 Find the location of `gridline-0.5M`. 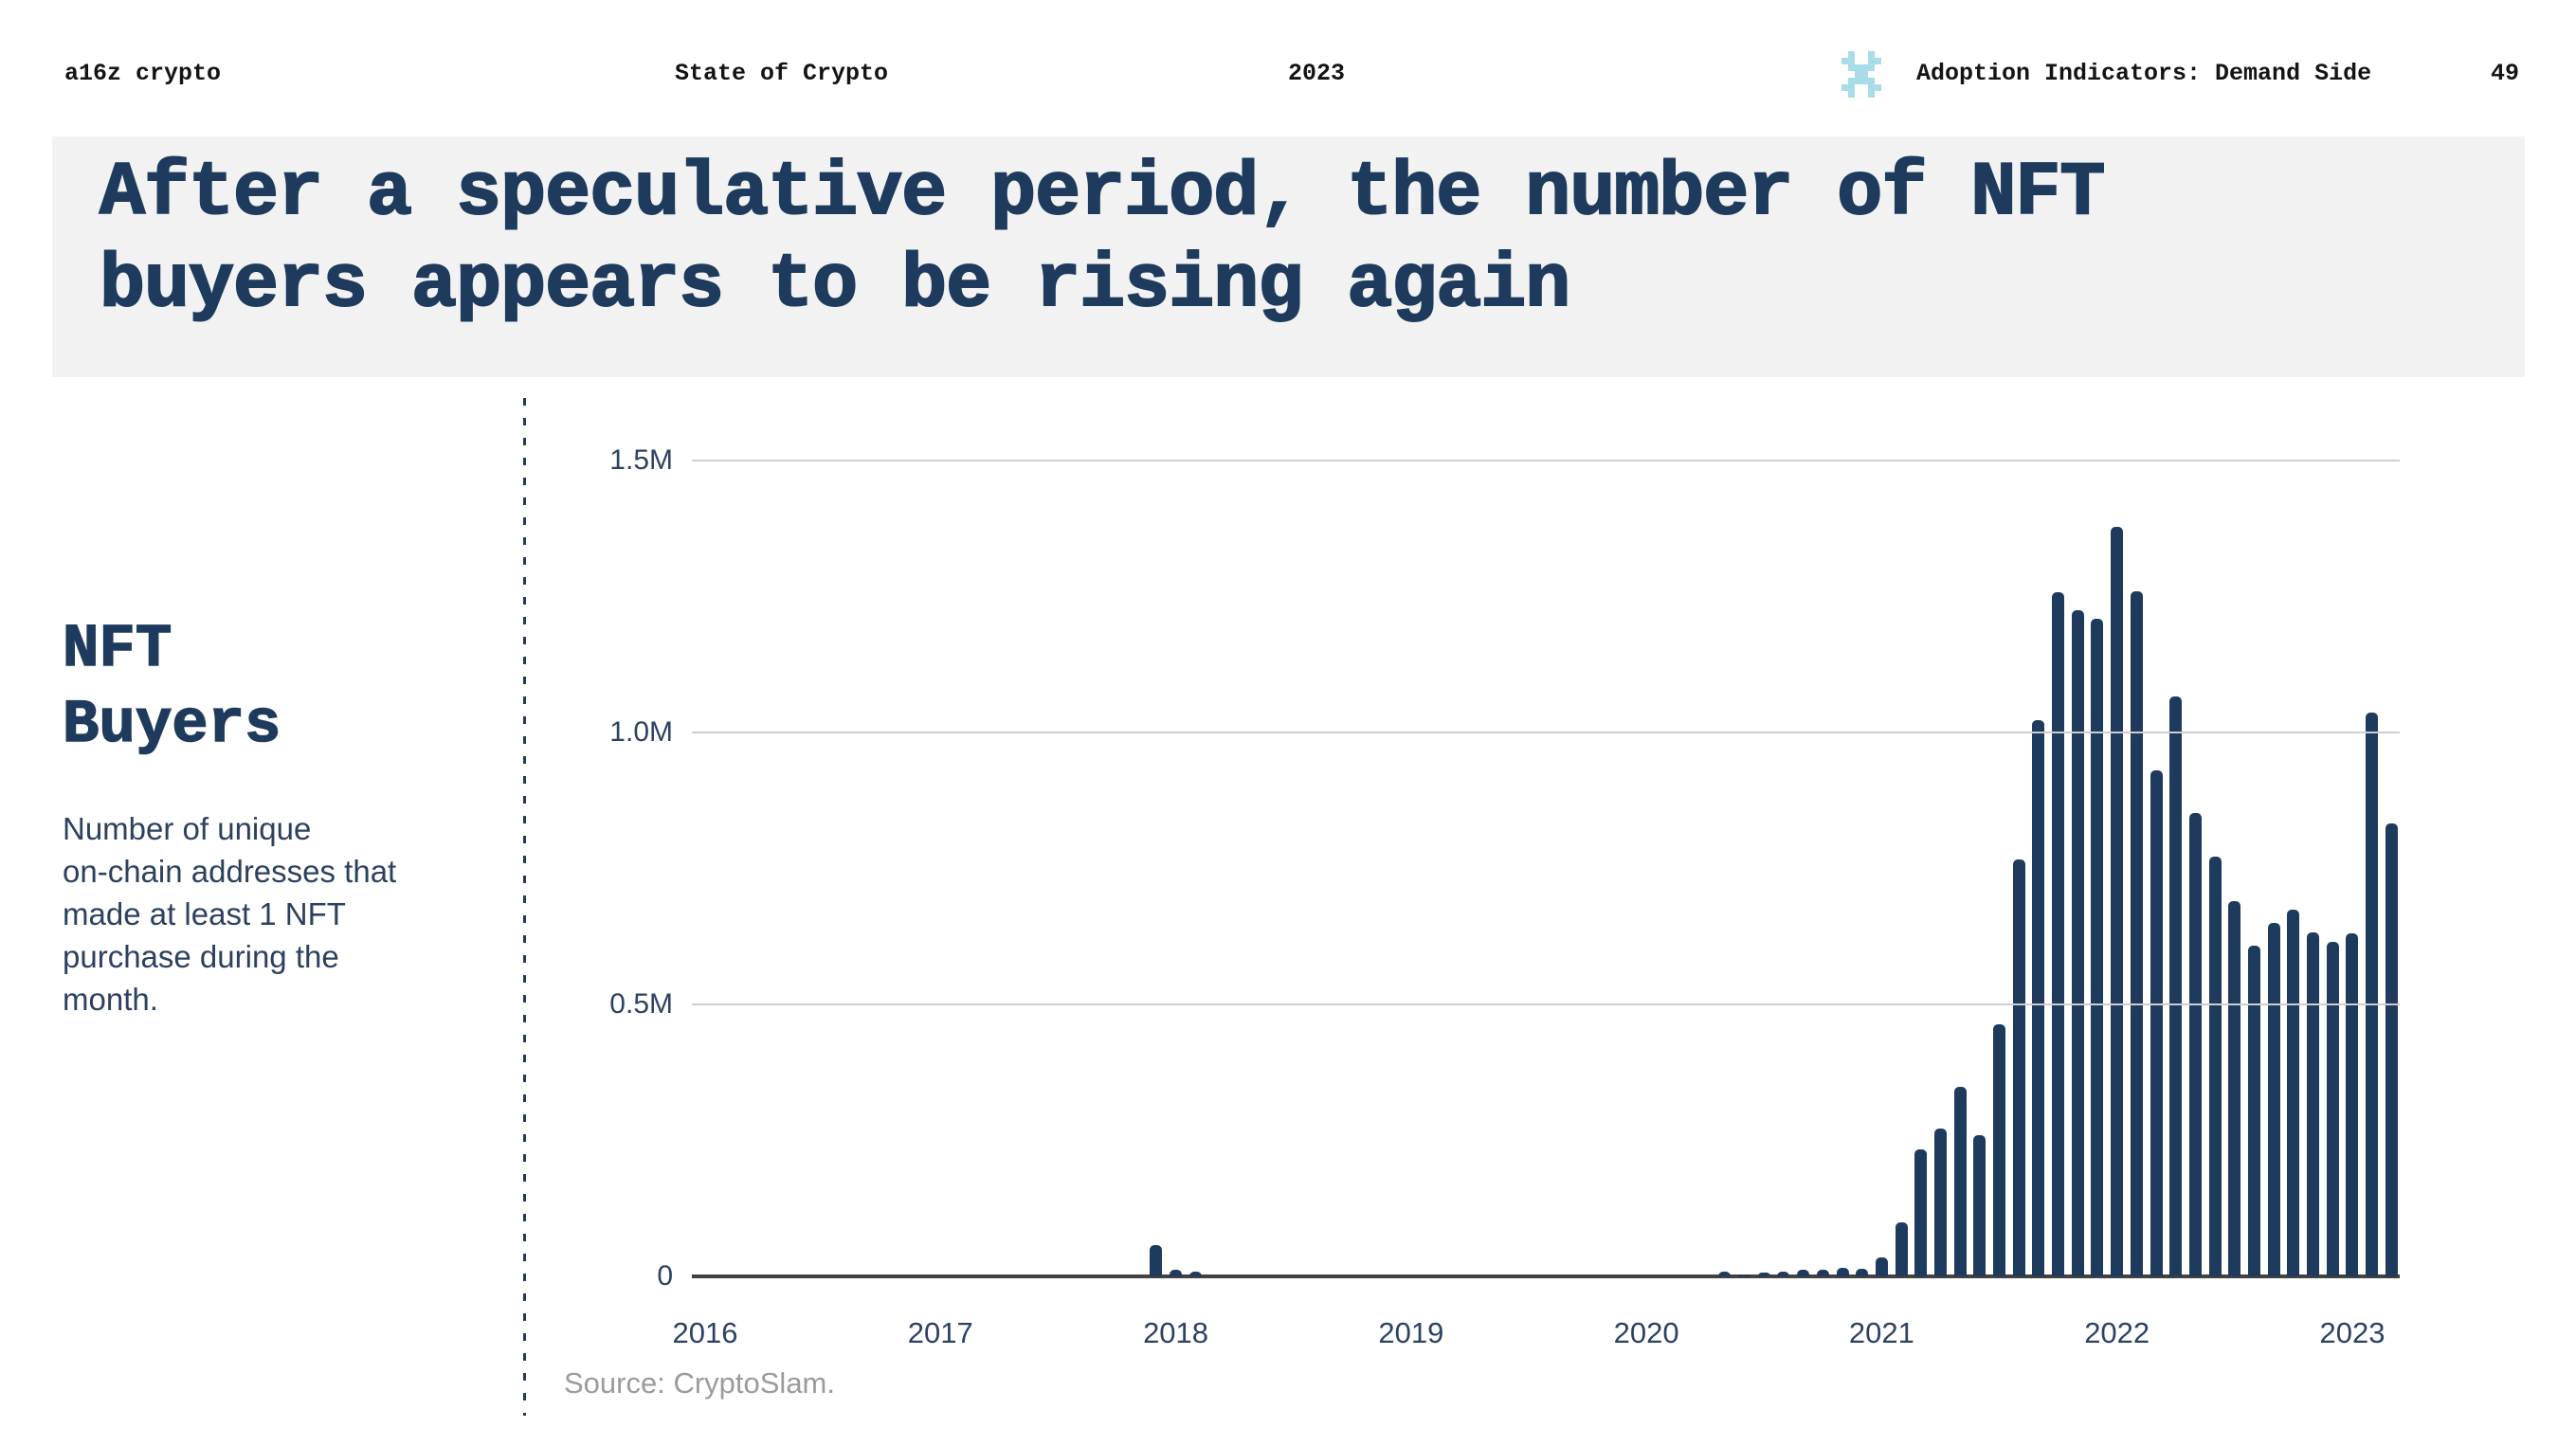

gridline-0.5M is located at coordinates (1546, 1004).